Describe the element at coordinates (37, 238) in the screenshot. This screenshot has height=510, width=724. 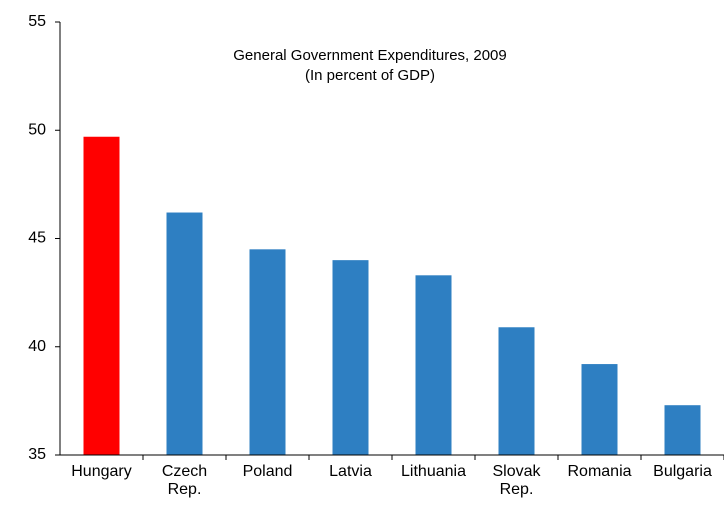
I see `y-tick-label: 45` at that location.